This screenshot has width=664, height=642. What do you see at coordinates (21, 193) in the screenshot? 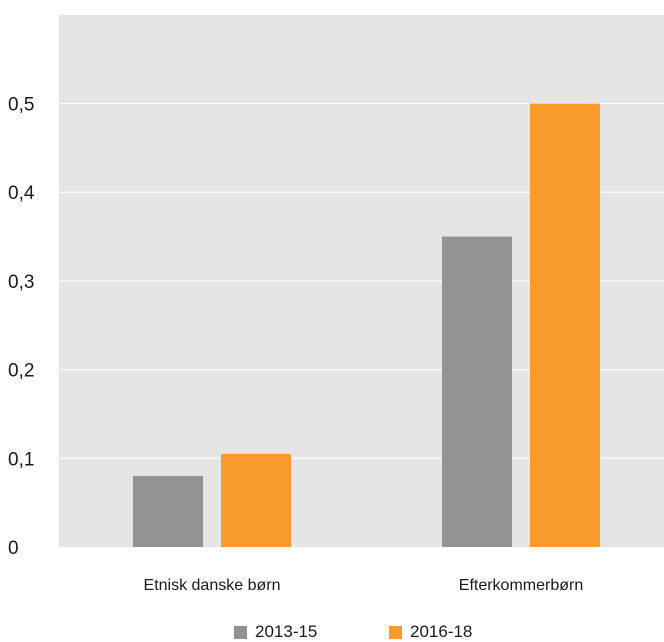
I see `y-tick-label: 0,4` at bounding box center [21, 193].